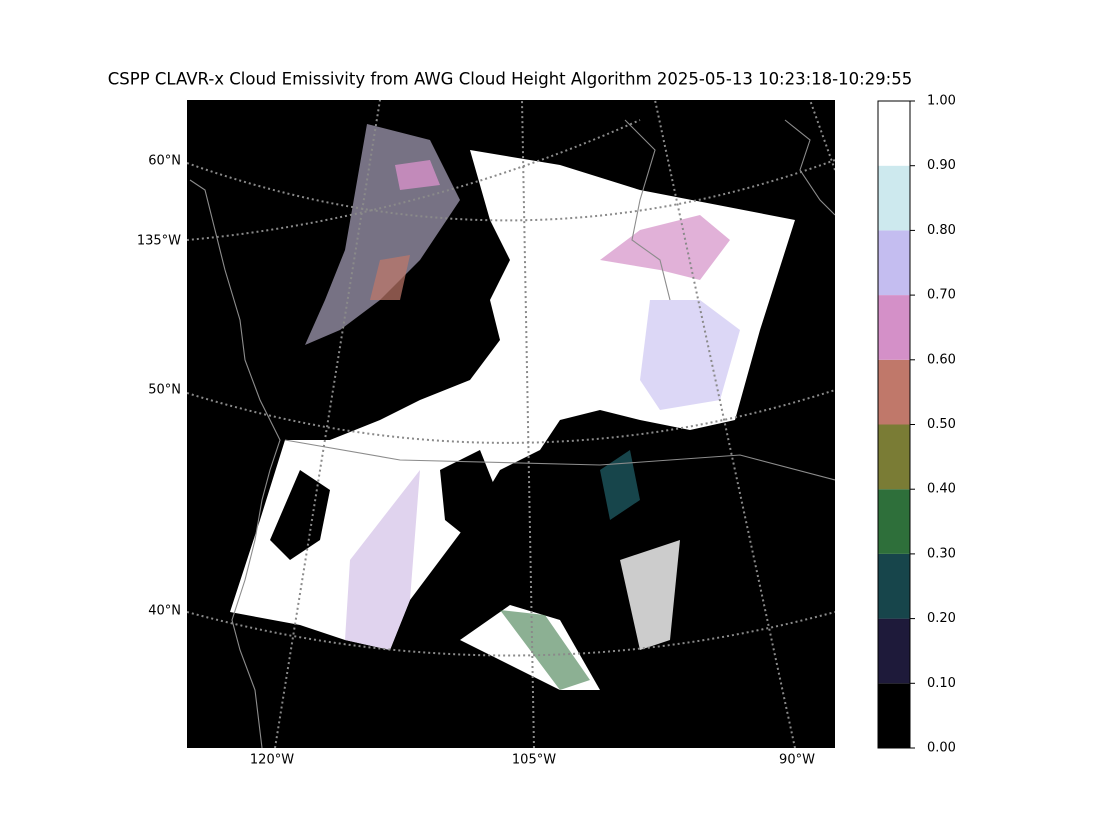 This screenshot has height=840, width=1120. What do you see at coordinates (272, 760) in the screenshot?
I see `lon-label: 120°W` at bounding box center [272, 760].